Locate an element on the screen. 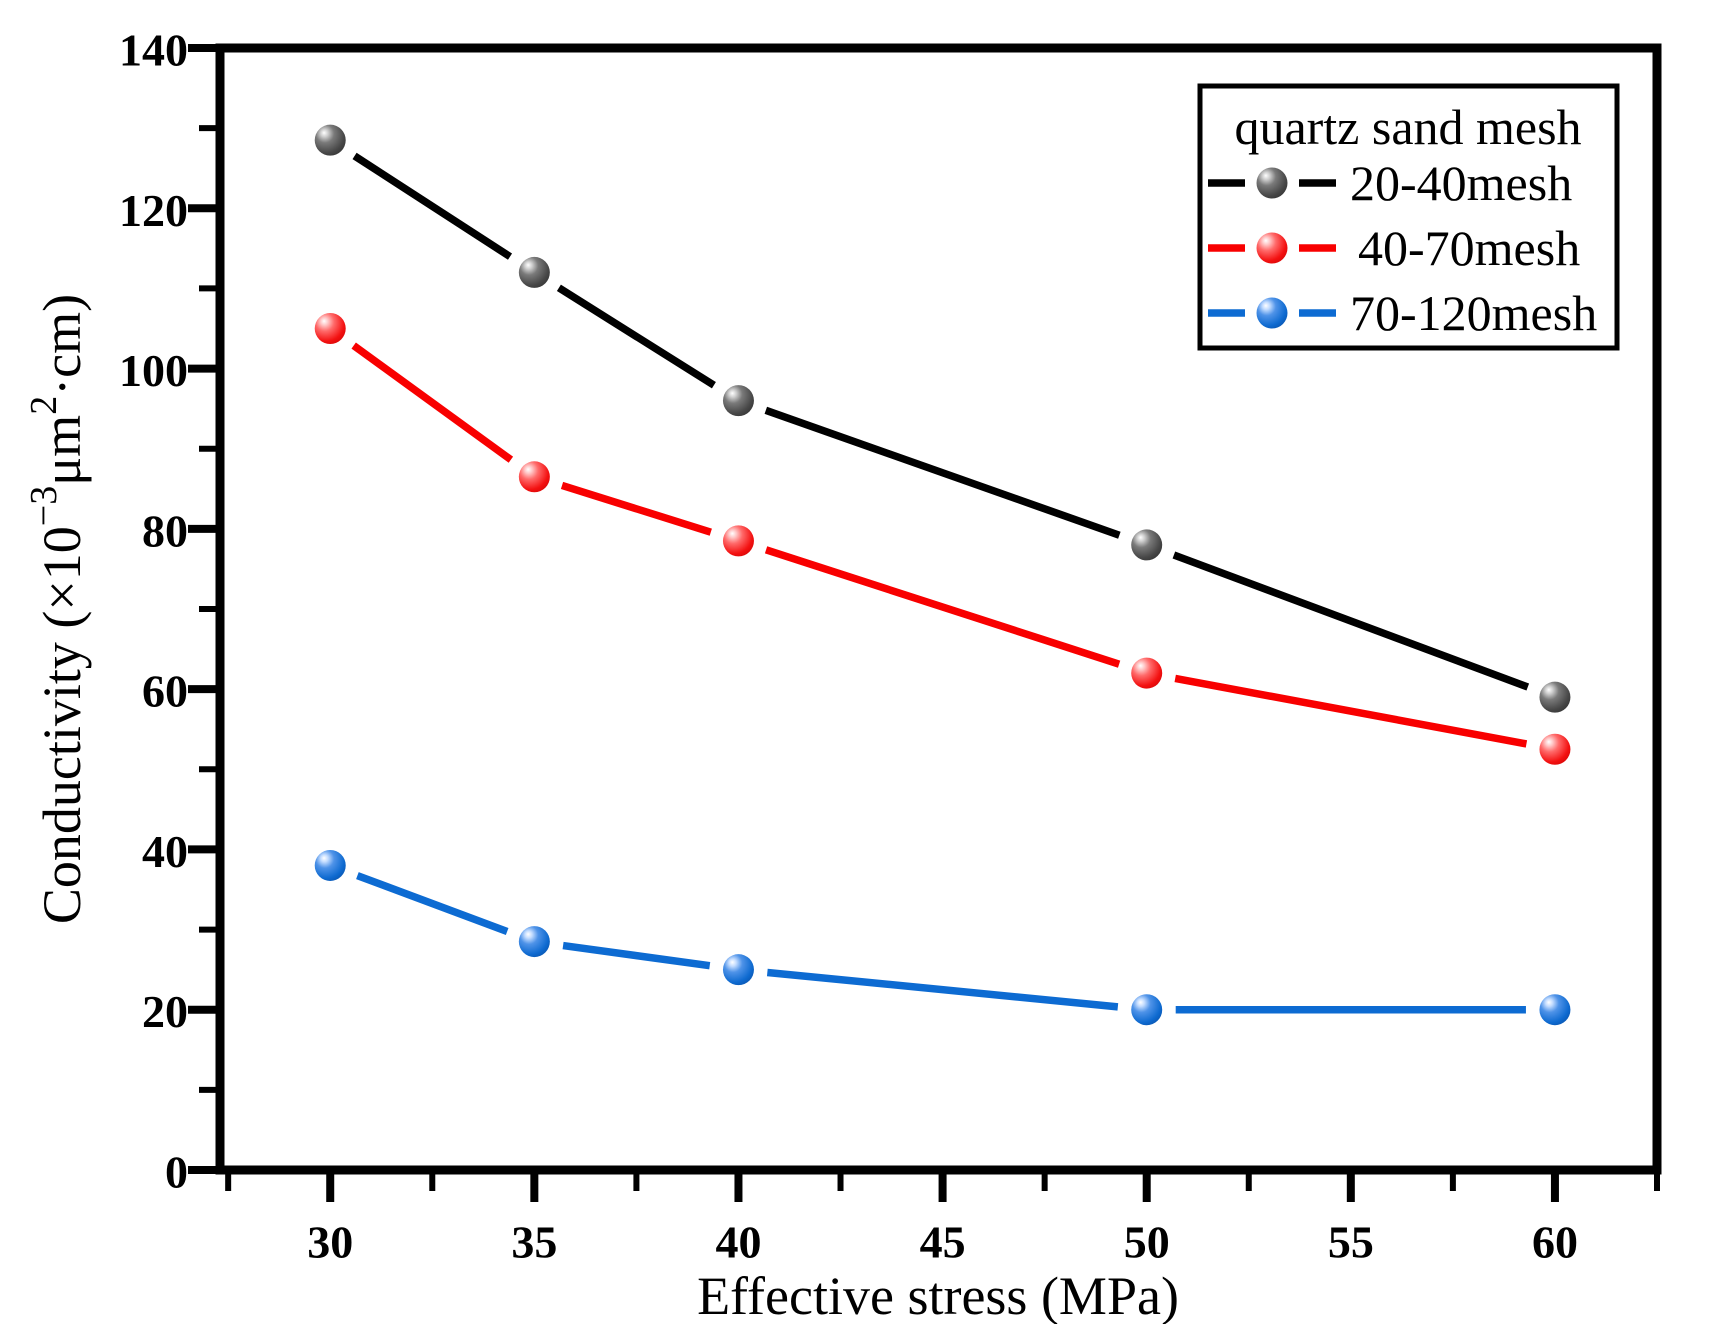  x-tick-label: 35 is located at coordinates (534, 1242).